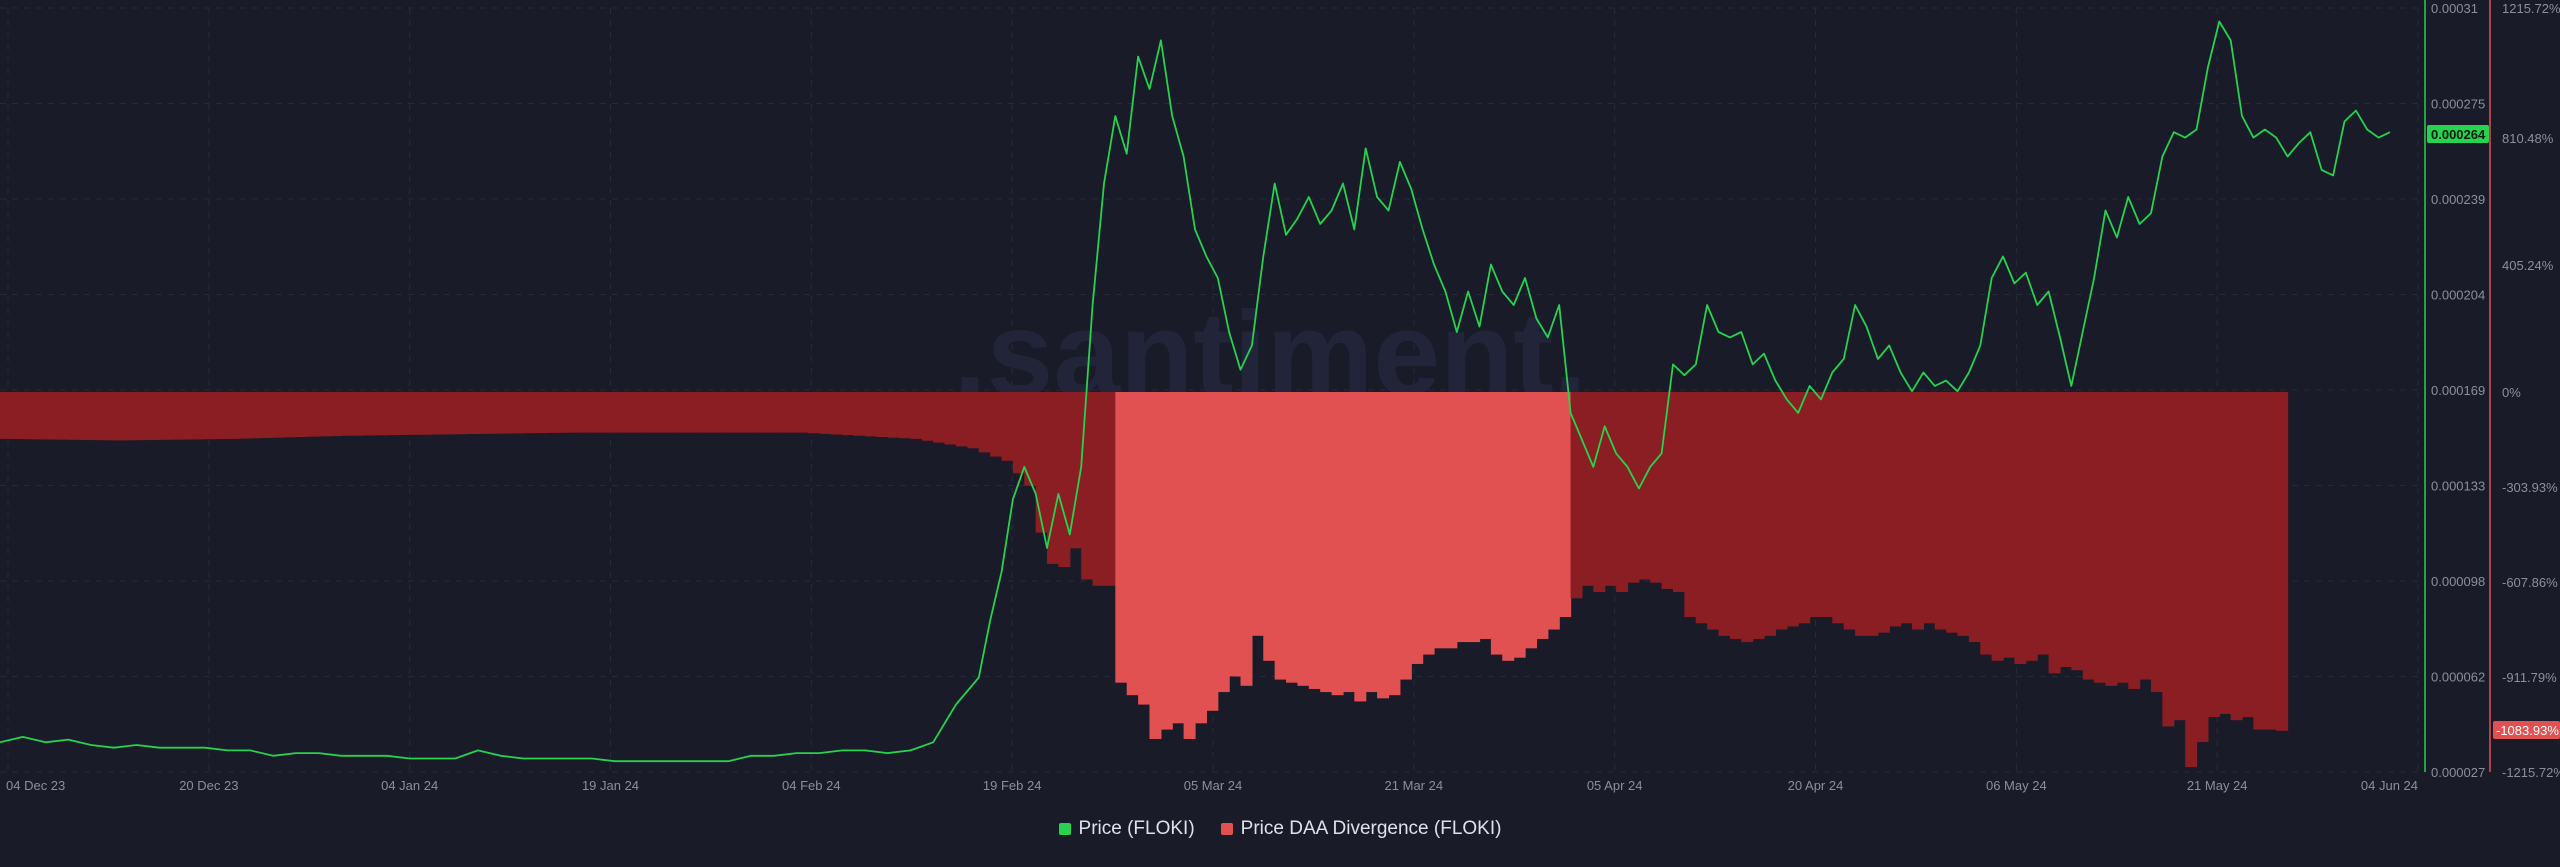 This screenshot has width=2560, height=867. Describe the element at coordinates (1816, 785) in the screenshot. I see `x-tick-label: 20 Apr 24` at that location.